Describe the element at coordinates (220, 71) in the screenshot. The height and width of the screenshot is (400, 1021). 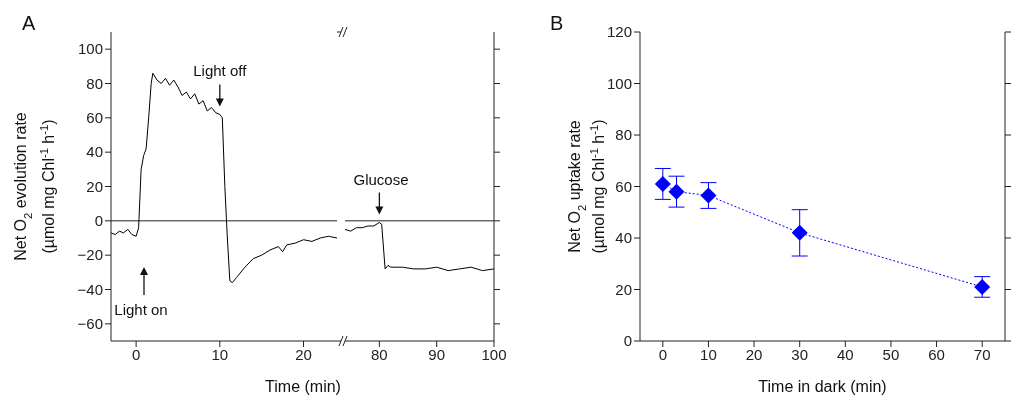
I see `annotation: Light off` at that location.